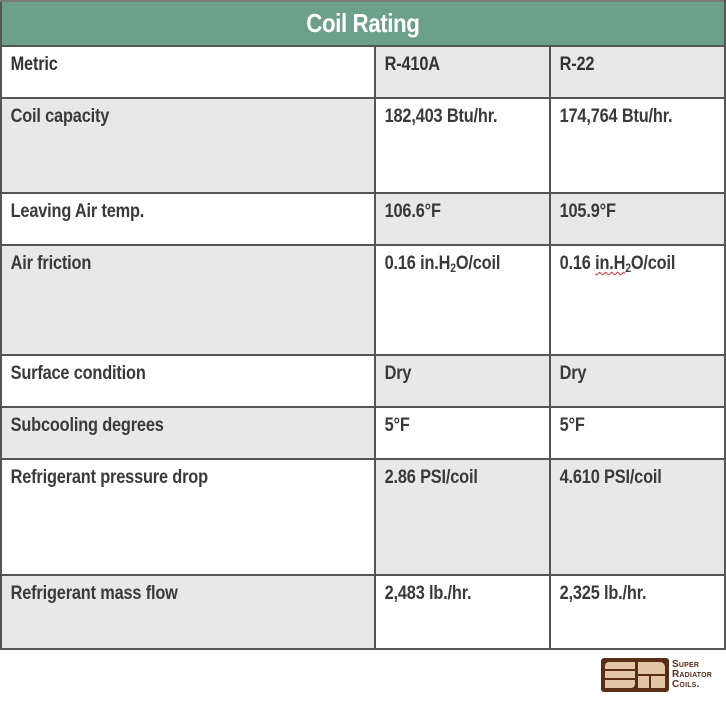 The image size is (726, 704). Describe the element at coordinates (462, 219) in the screenshot. I see `r410a-cell: 106.6°F` at that location.